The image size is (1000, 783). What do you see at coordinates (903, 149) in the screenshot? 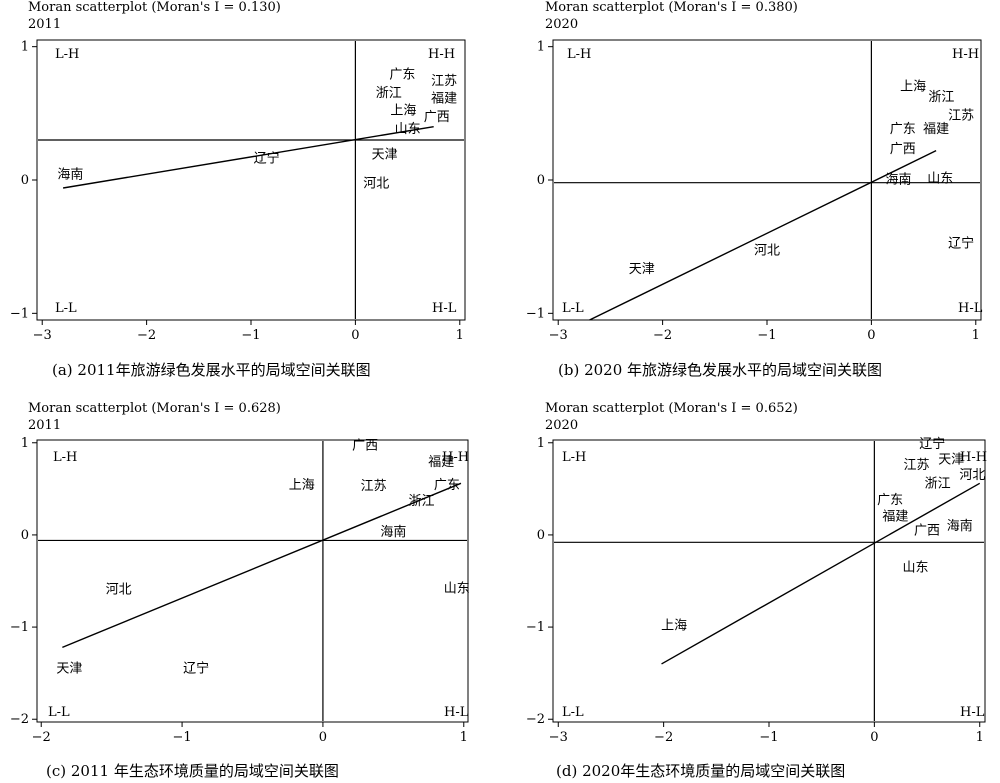
I see `panel-b-point-label: 广西` at bounding box center [903, 149].